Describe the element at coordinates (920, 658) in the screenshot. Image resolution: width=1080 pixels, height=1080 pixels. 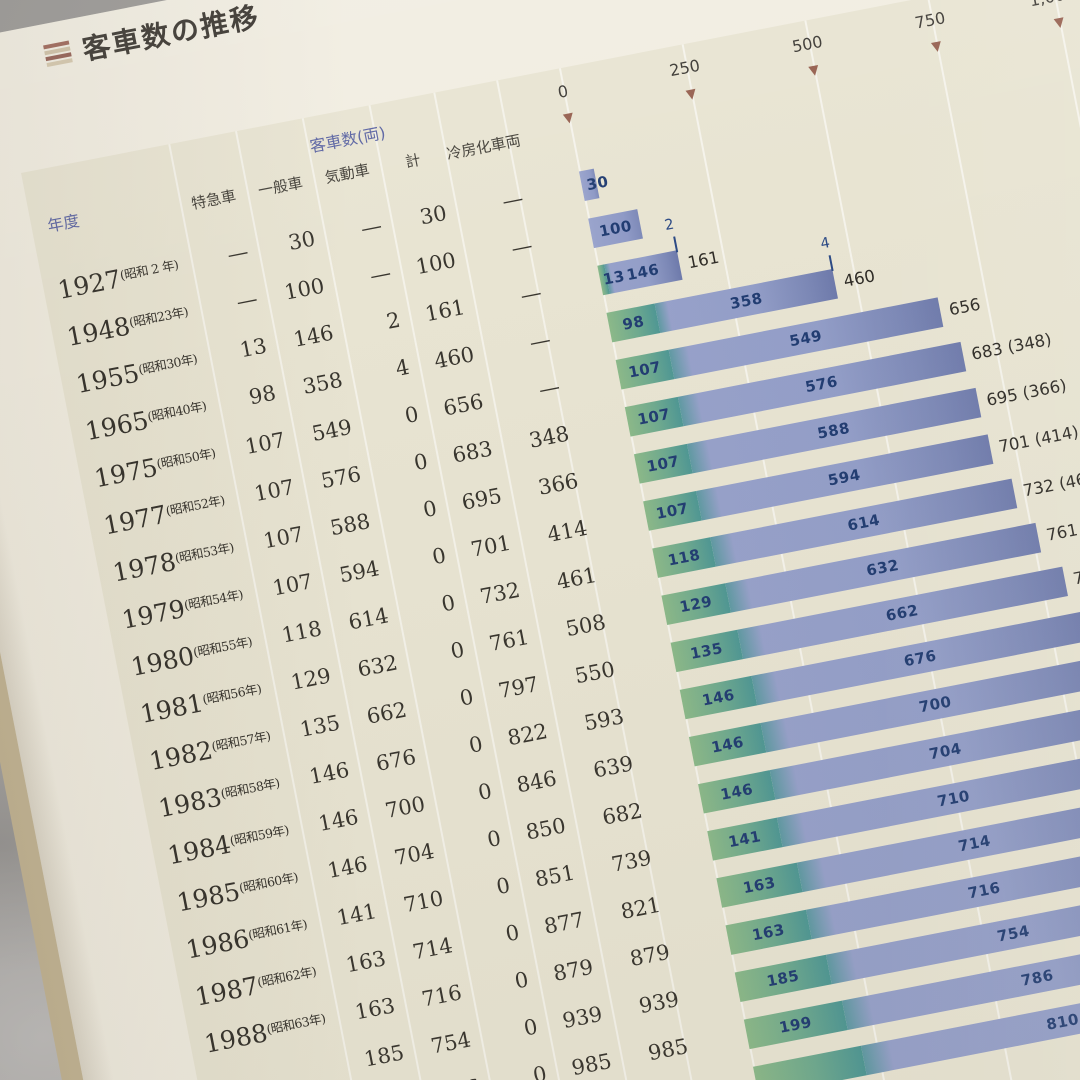
I see `bar-value-general: 676` at that location.